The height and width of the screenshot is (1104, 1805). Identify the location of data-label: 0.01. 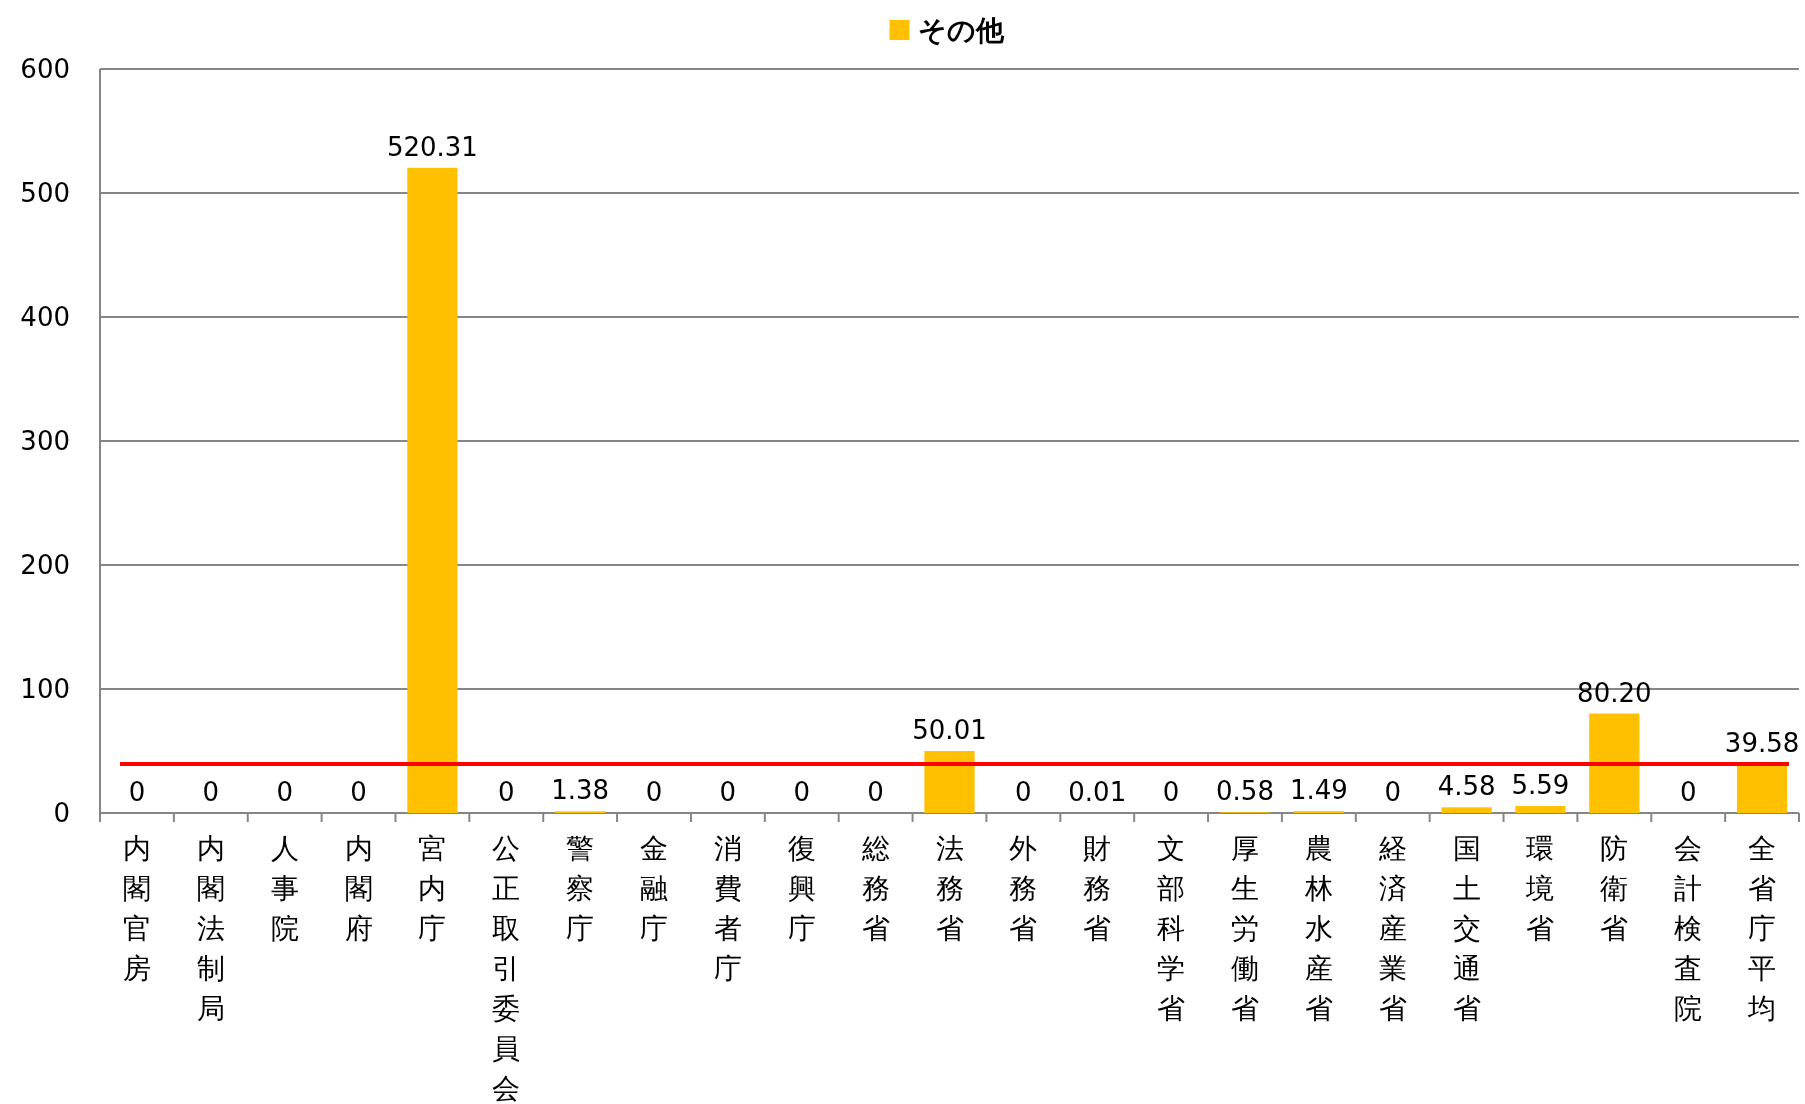
(1097, 791).